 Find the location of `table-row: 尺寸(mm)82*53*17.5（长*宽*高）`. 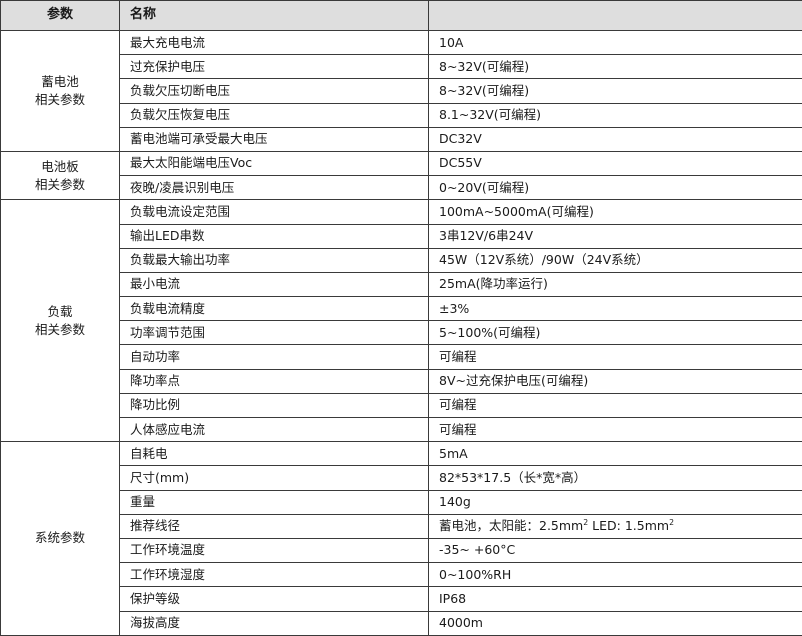

table-row: 尺寸(mm)82*53*17.5（长*宽*高） is located at coordinates (401, 478).